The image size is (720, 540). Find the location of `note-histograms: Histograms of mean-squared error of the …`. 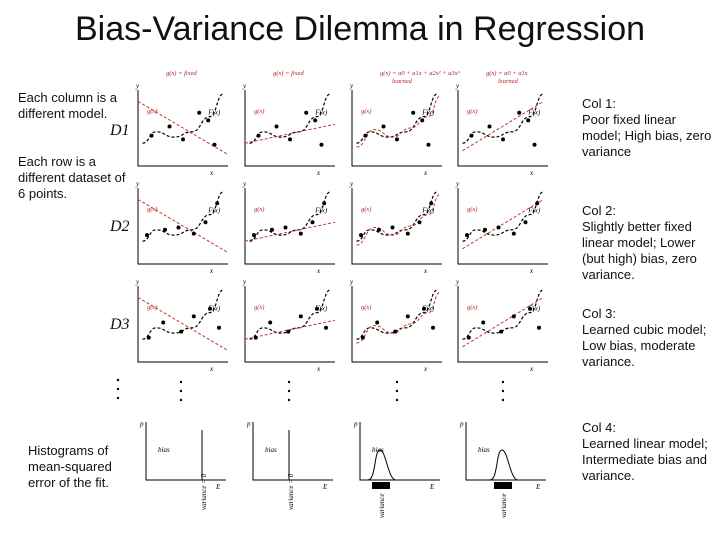

note-histograms: Histograms of mean-squared error of the … is located at coordinates (70, 466).